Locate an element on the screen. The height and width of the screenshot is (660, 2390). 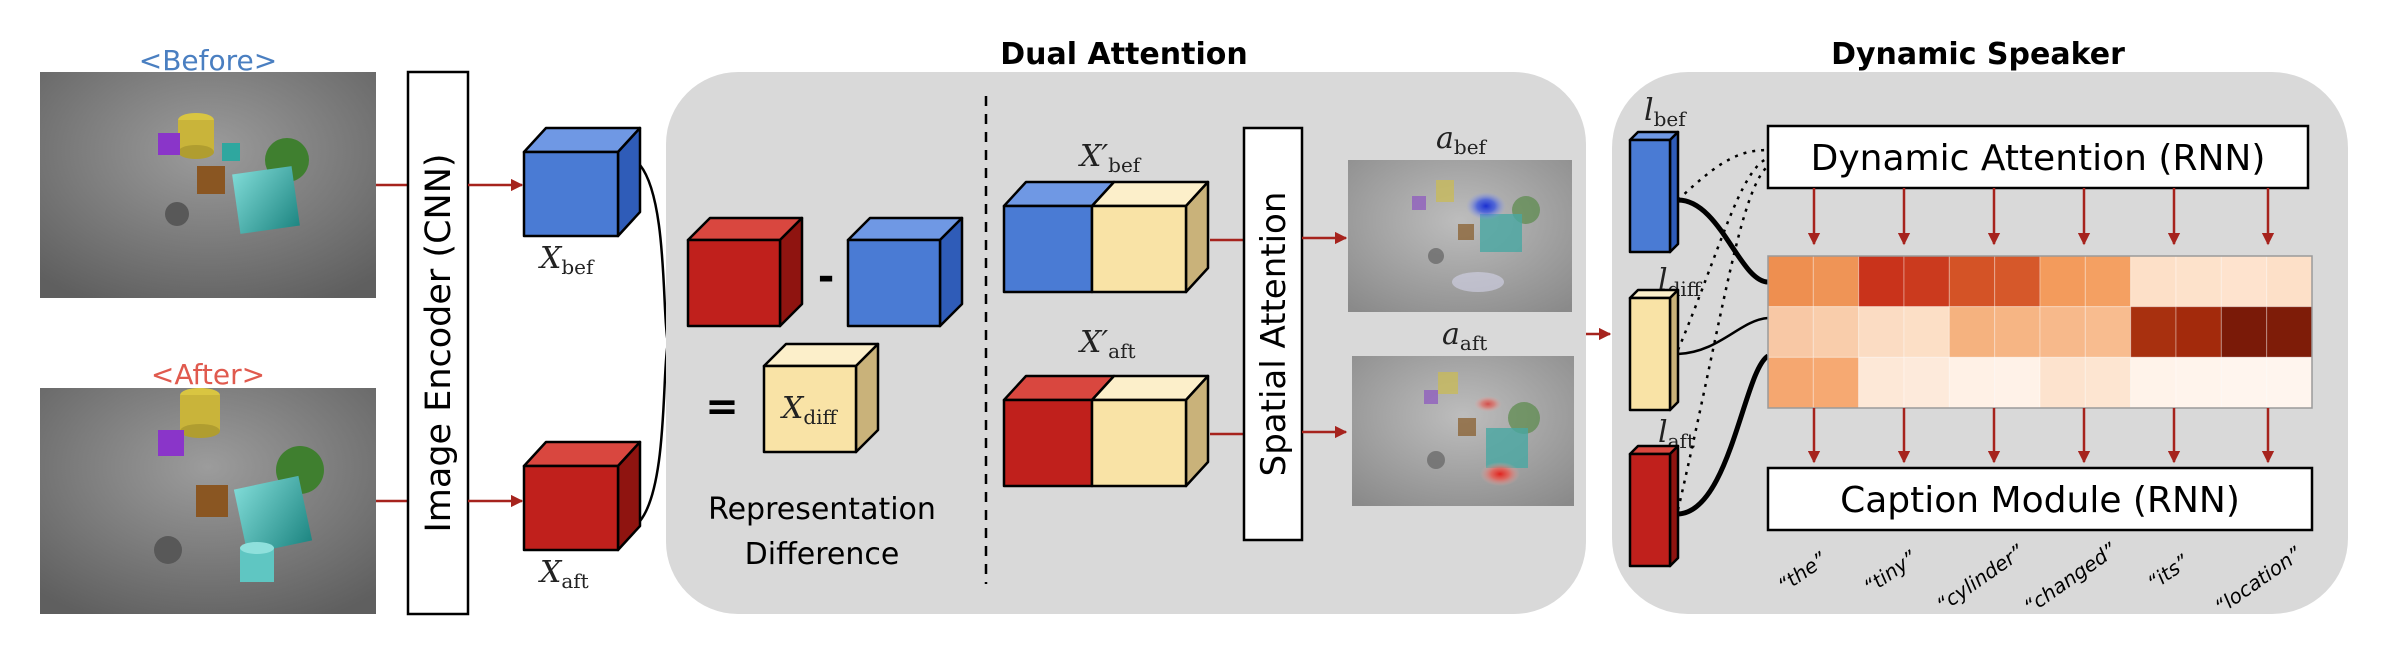
l-bef-vector is located at coordinates (1654, 192).